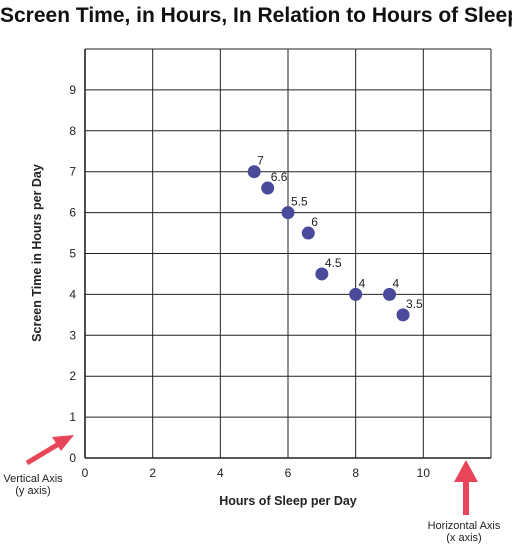 This screenshot has width=512, height=545. Describe the element at coordinates (49, 450) in the screenshot. I see `vertical-axis-arrow` at that location.